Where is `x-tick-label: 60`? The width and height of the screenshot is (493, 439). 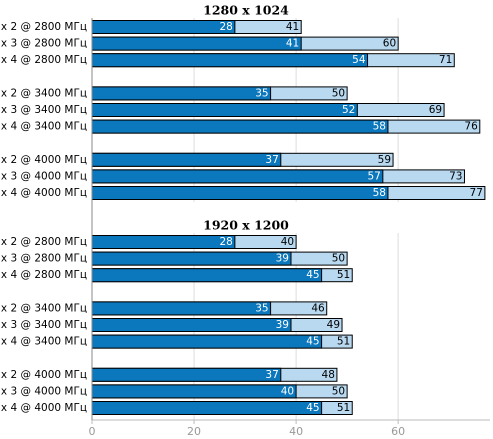
x-tick-label: 60 is located at coordinates (398, 431).